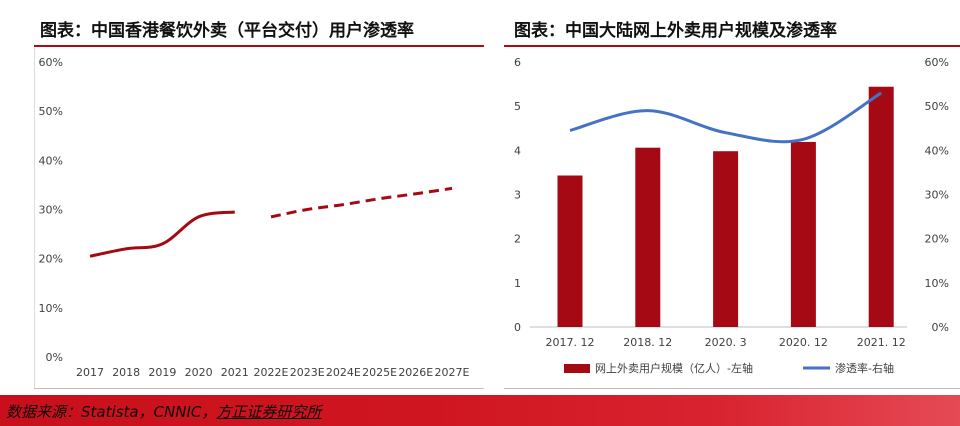 Image resolution: width=960 pixels, height=426 pixels. I want to click on mainland-chart-title: 图表：中国大陆网上外卖用户规模及渗透率, so click(675, 31).